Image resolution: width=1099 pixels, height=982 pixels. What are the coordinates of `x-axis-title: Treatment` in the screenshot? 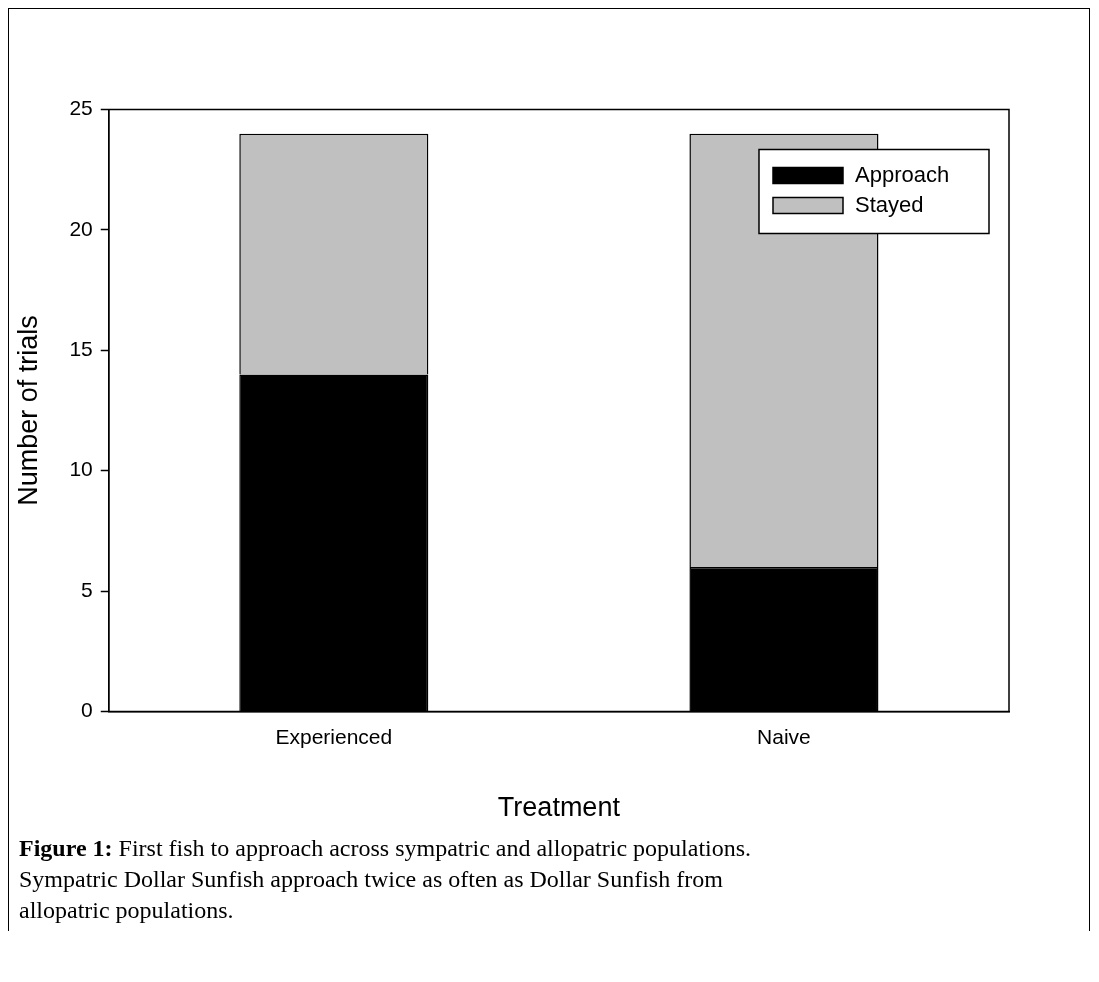 It's located at (559, 807).